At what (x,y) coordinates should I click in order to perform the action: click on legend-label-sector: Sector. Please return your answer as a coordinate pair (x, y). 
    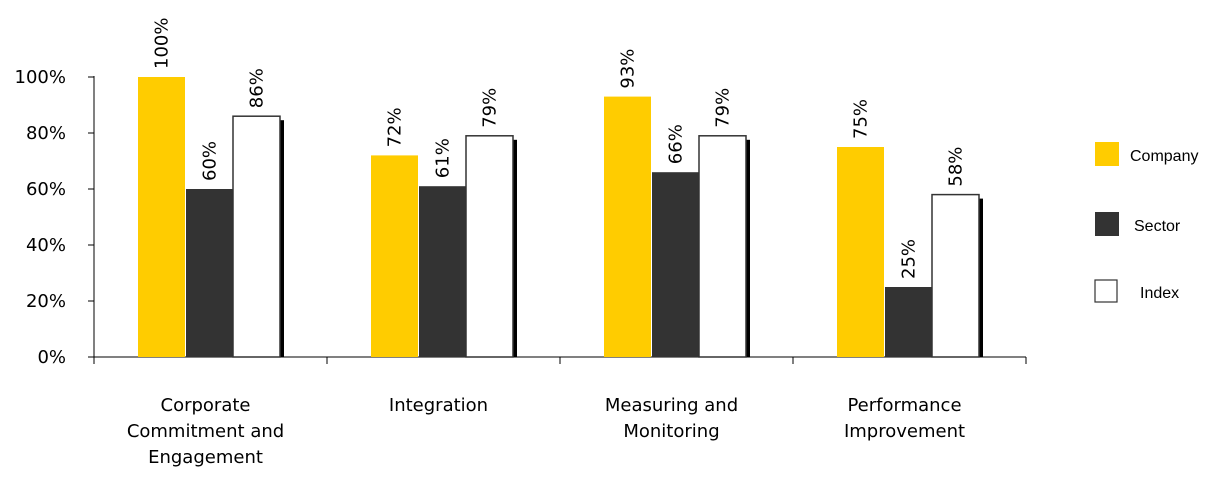
    Looking at the image, I should click on (1157, 226).